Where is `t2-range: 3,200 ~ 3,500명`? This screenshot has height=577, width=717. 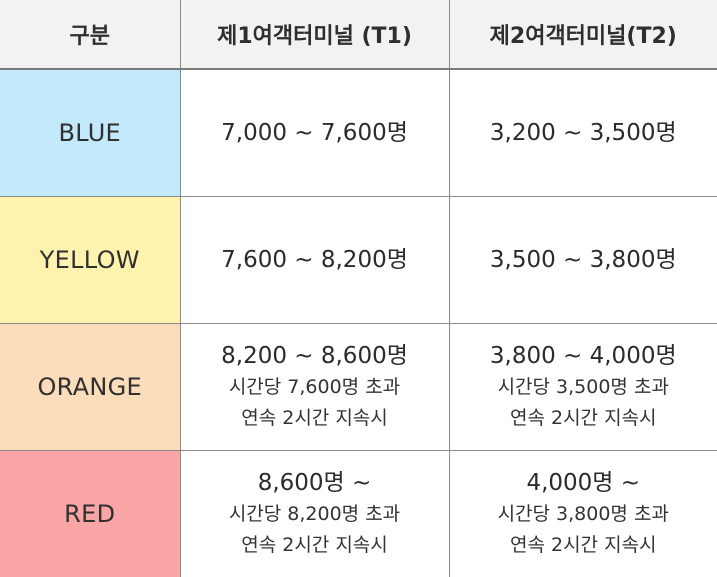 t2-range: 3,200 ~ 3,500명 is located at coordinates (583, 132).